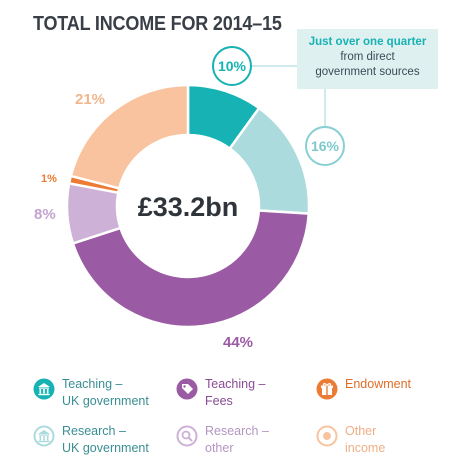 The width and height of the screenshot is (453, 473). I want to click on legend-label-line1: Endowment, so click(378, 384).